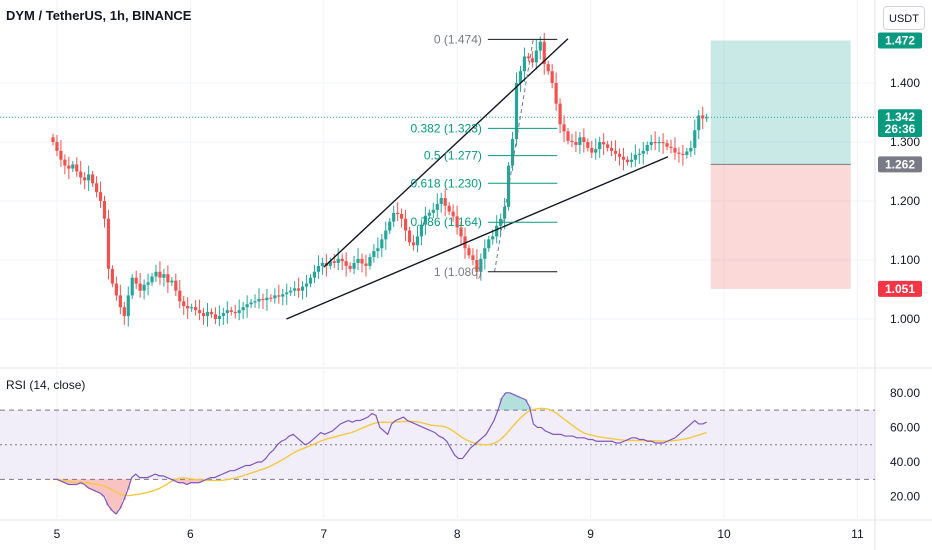  What do you see at coordinates (905, 142) in the screenshot?
I see `price-tick-label: 1.300` at bounding box center [905, 142].